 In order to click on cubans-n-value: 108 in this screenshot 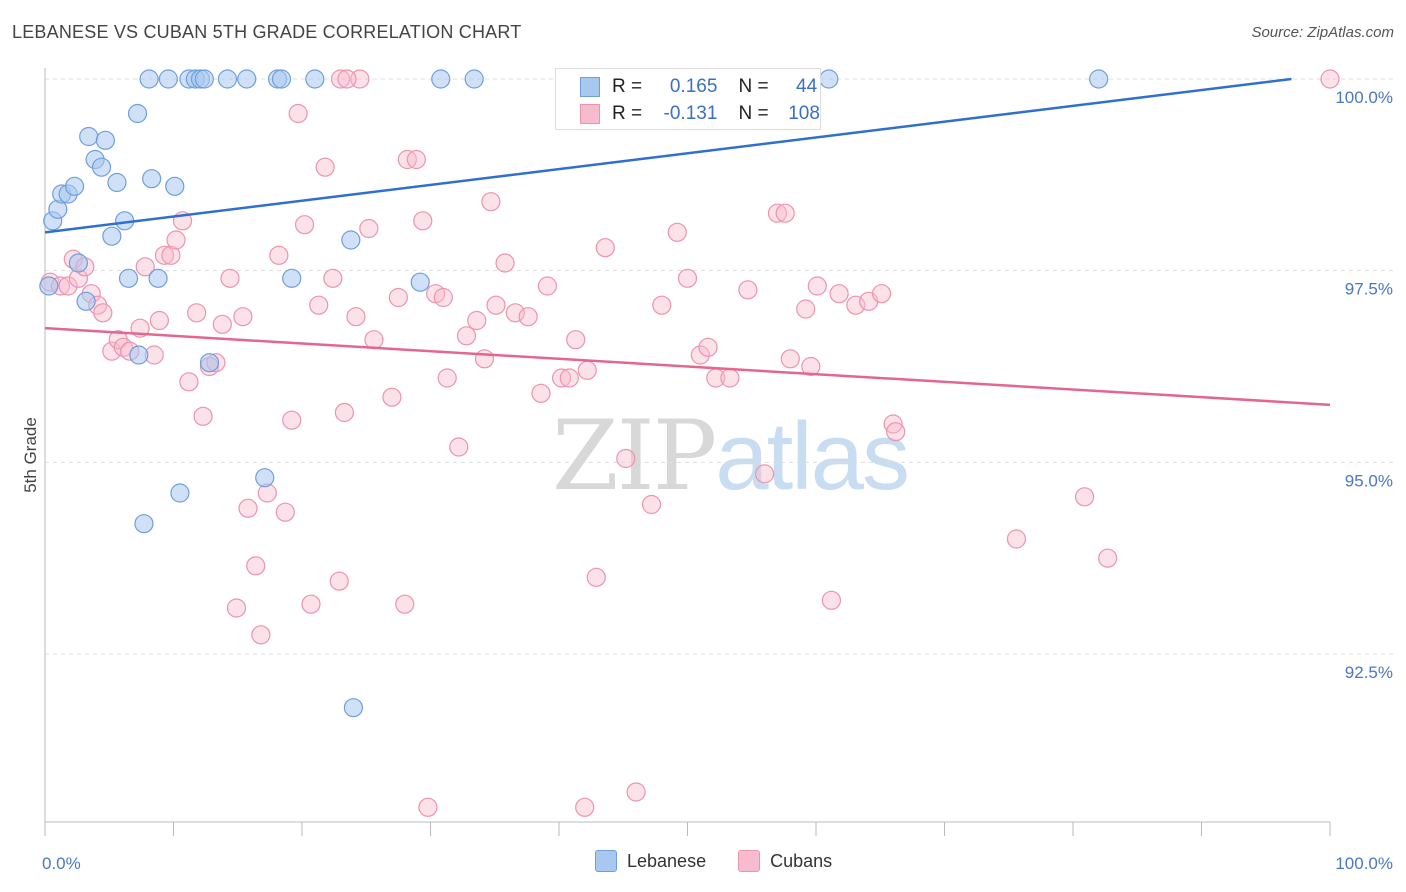, I will do `click(804, 113)`.